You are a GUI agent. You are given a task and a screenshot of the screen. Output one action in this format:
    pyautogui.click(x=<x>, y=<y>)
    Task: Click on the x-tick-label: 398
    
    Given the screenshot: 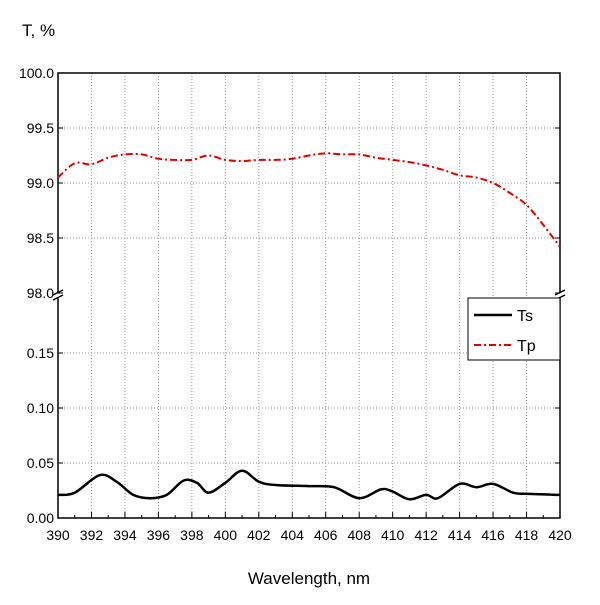 What is the action you would take?
    pyautogui.click(x=192, y=535)
    